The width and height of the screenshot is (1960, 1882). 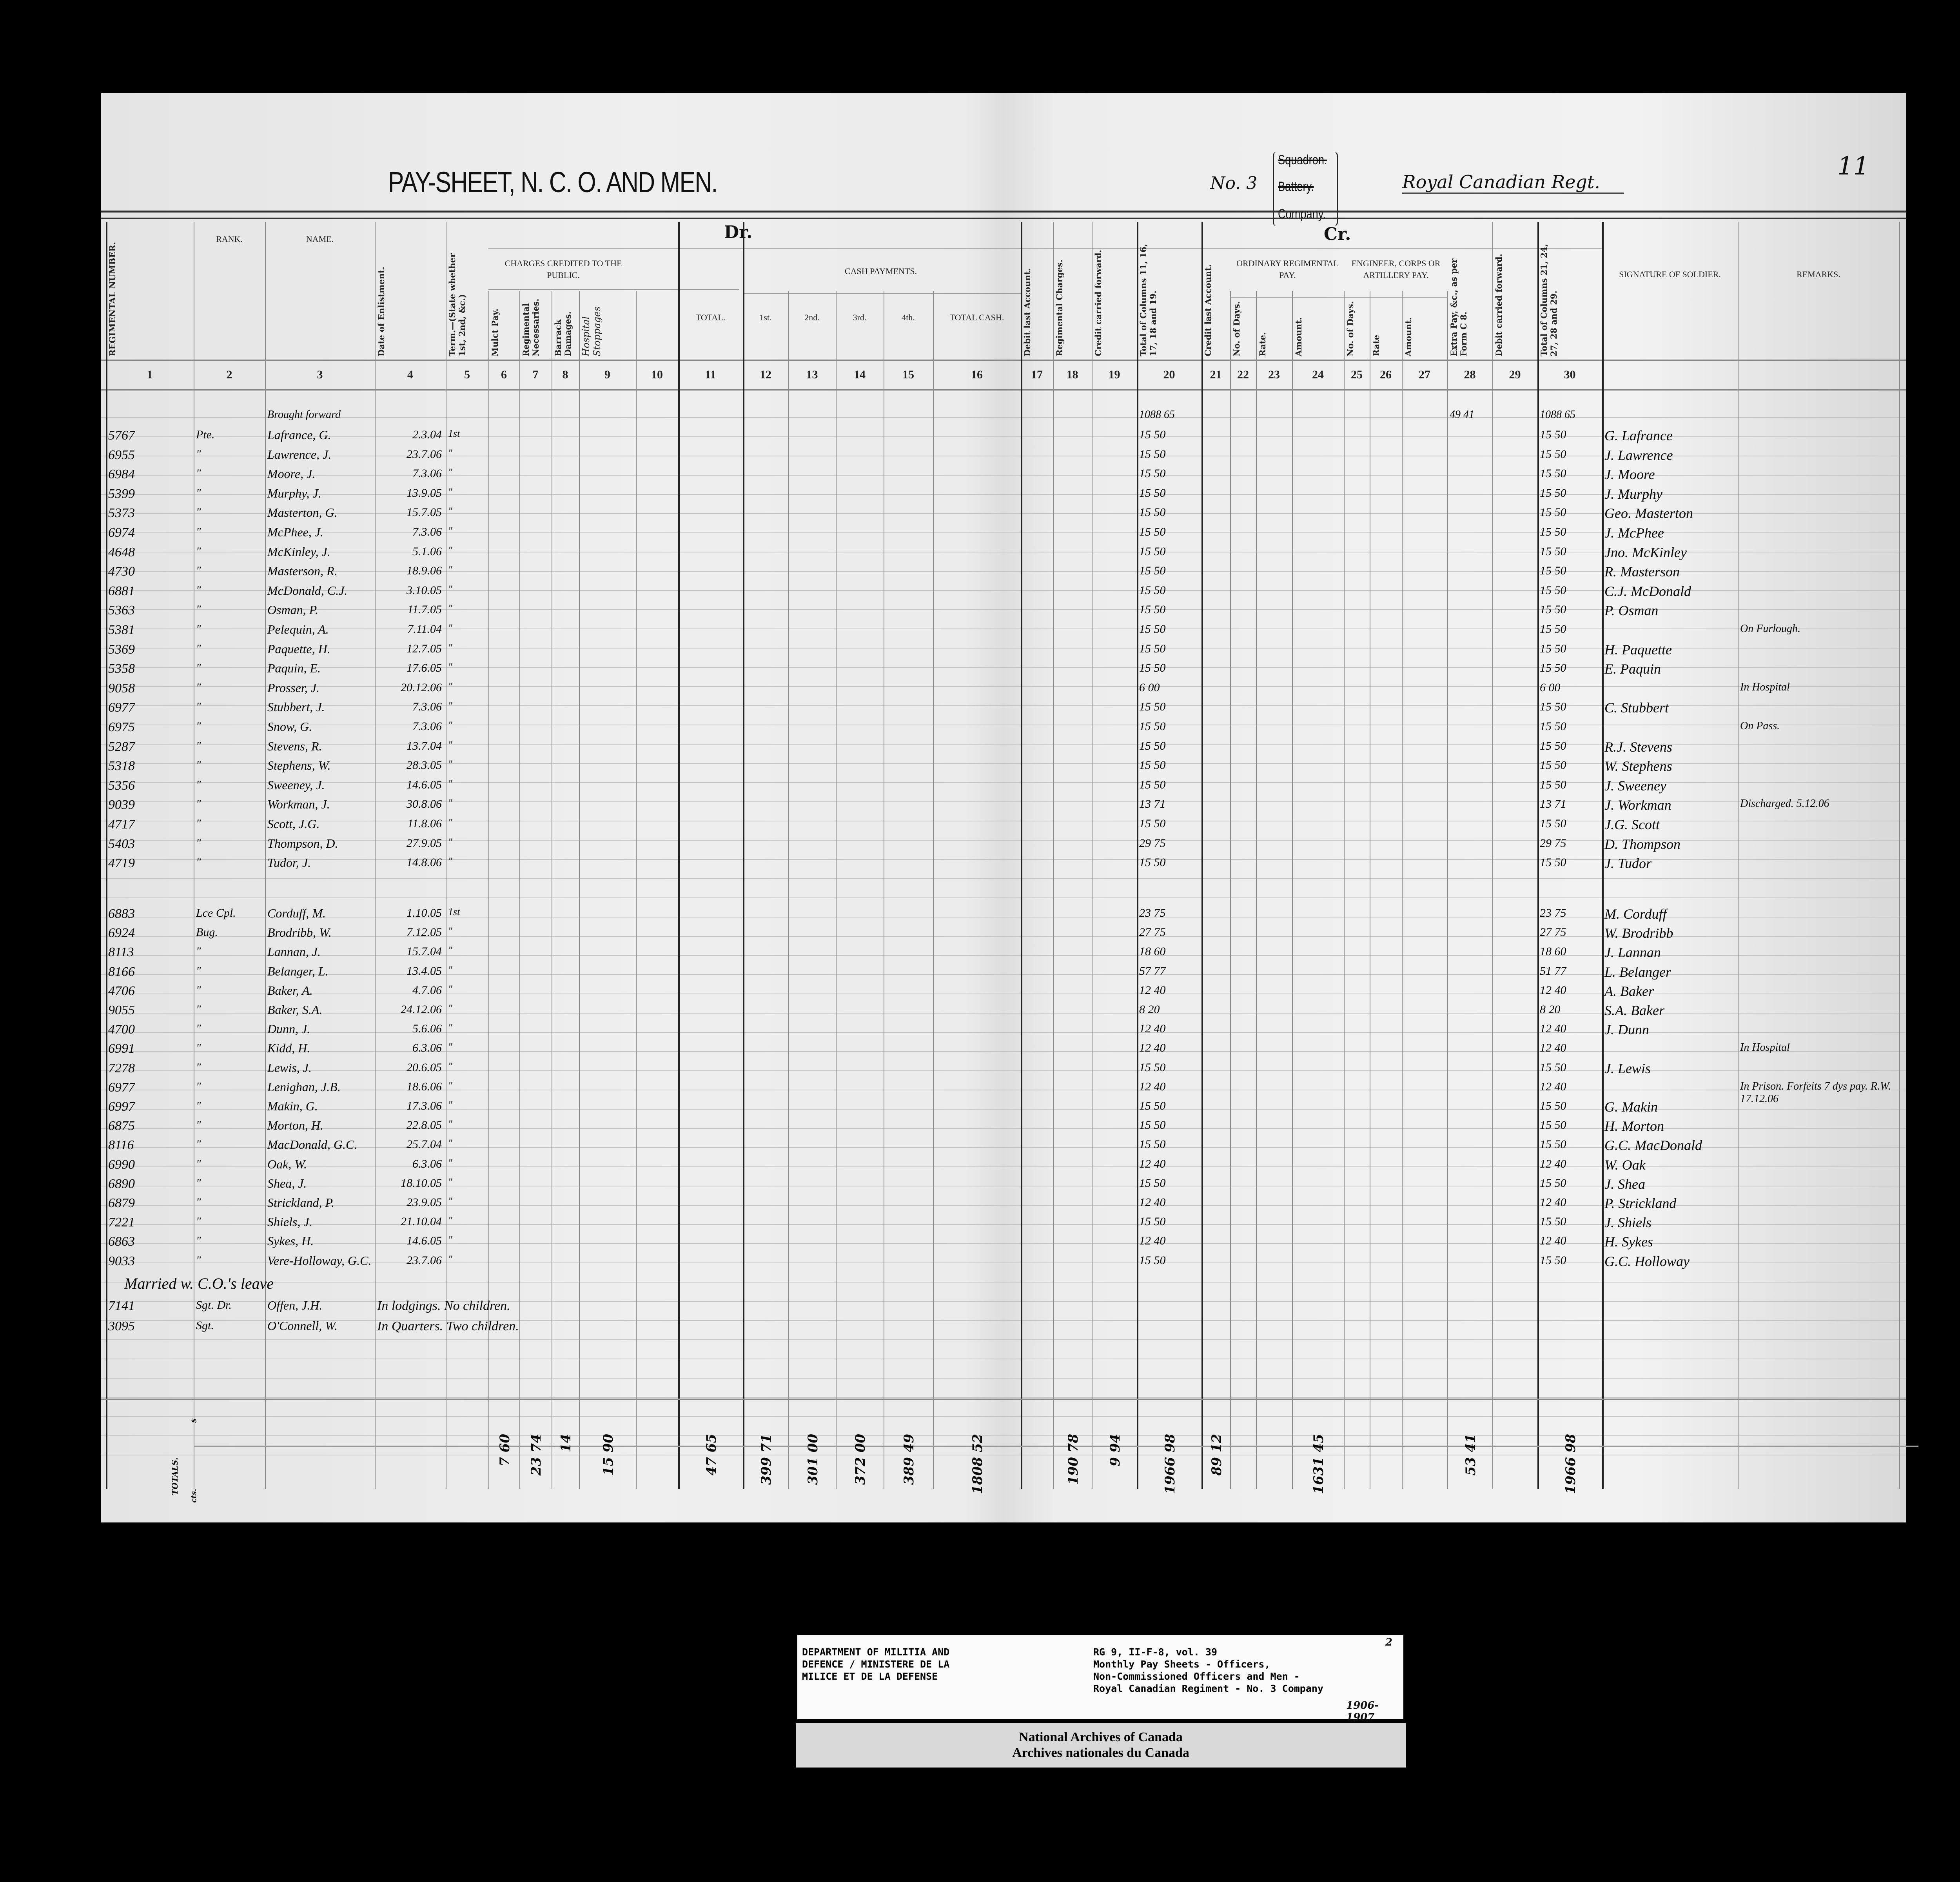 What do you see at coordinates (1152, 970) in the screenshot?
I see `total-debit: 57 77` at bounding box center [1152, 970].